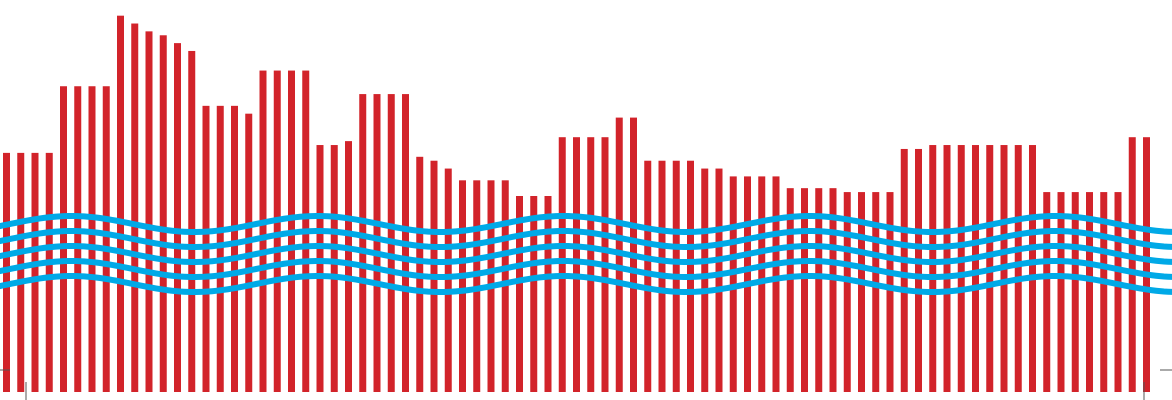 This screenshot has height=400, width=1172. I want to click on corner-marks-group, so click(586, 384).